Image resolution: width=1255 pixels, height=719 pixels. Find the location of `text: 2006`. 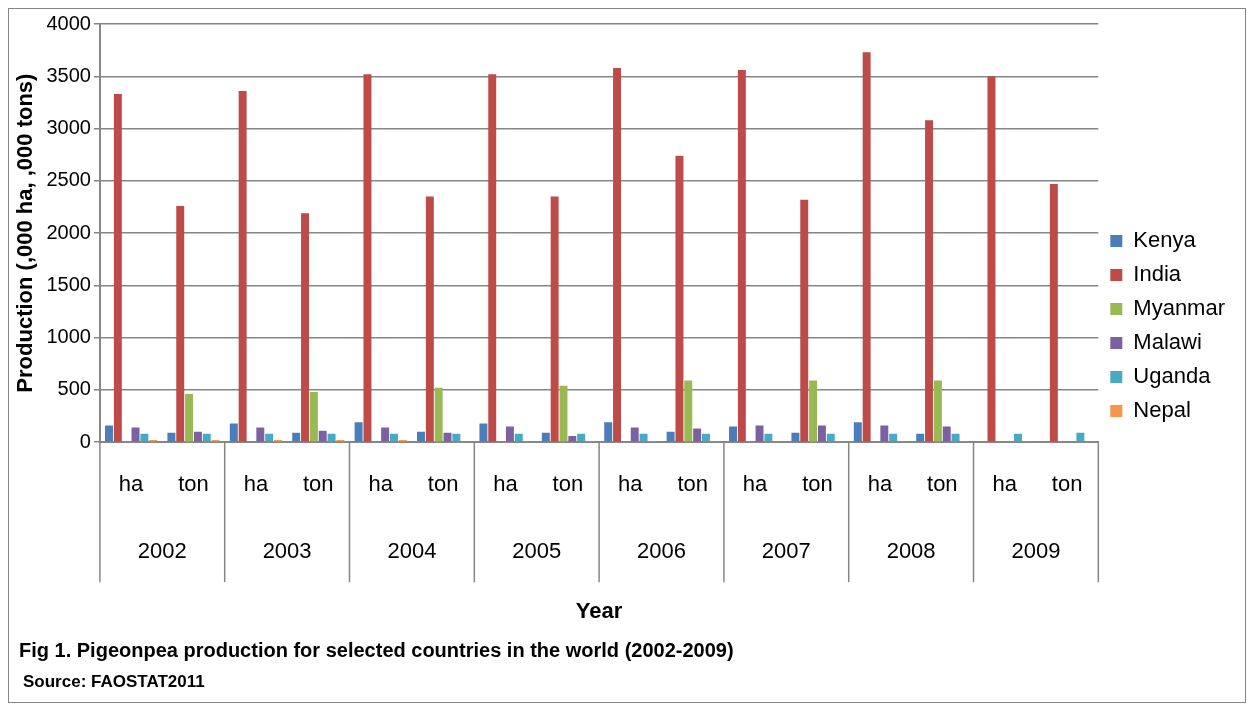

text: 2006 is located at coordinates (661, 551).